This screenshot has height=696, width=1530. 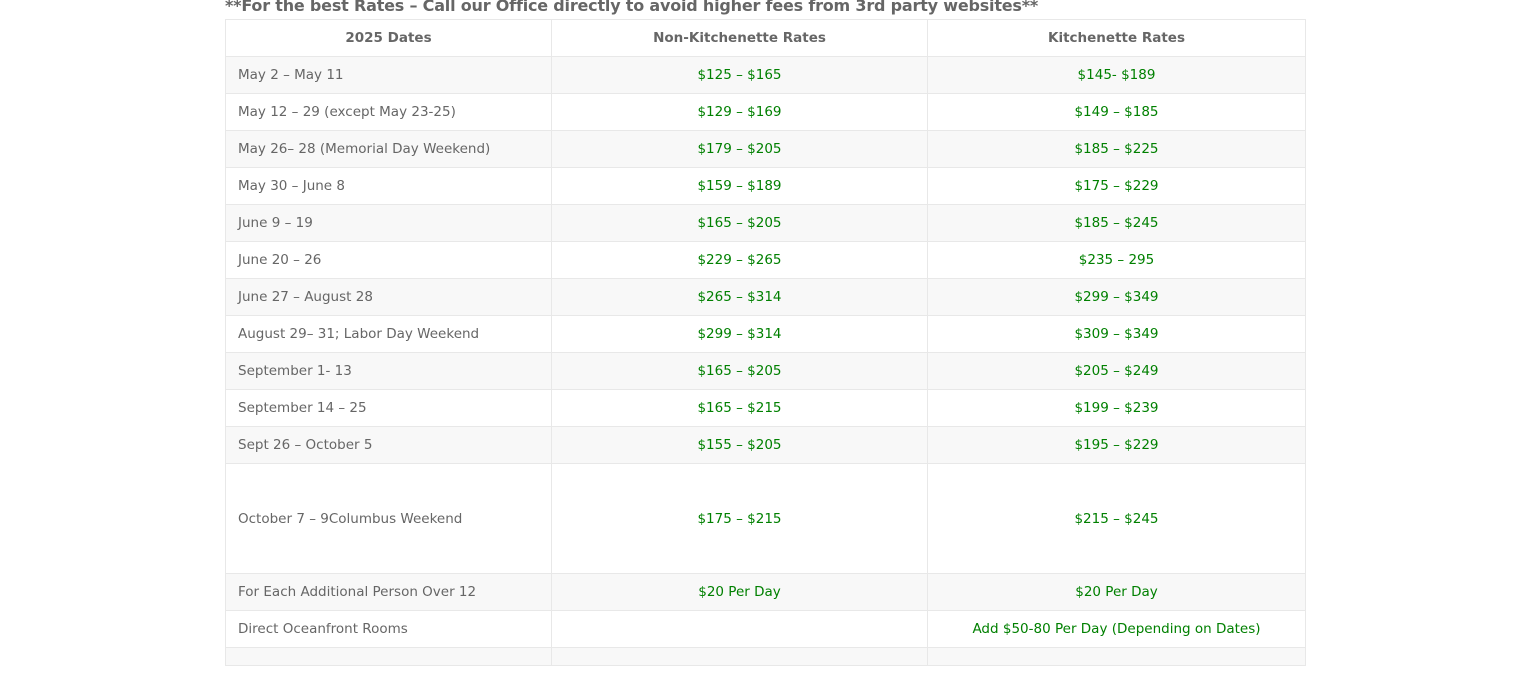 I want to click on kitchenette-rate-cell: Add $50-80 Per Day (Depending on Dates), so click(x=1116, y=629).